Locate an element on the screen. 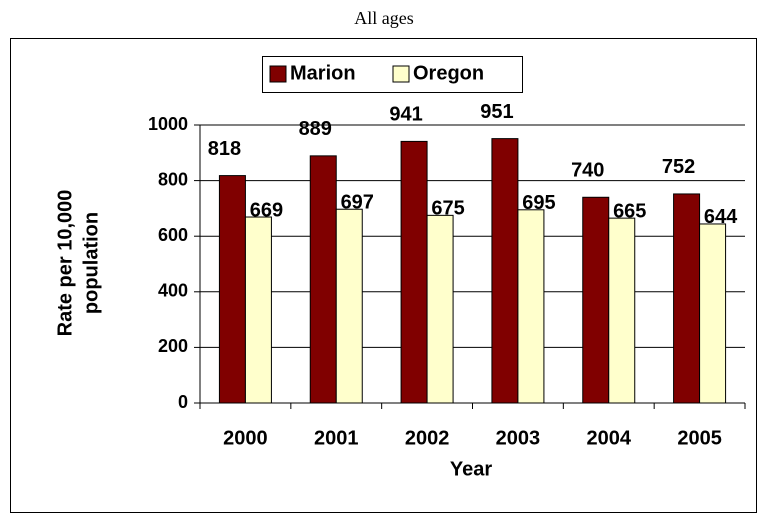 The image size is (768, 514). data-label: 889 is located at coordinates (315, 129).